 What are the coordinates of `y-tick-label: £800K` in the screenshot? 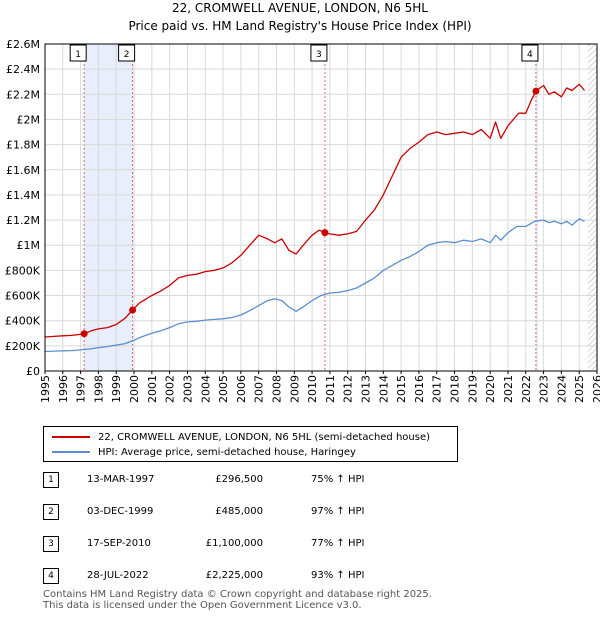 It's located at (23, 270).